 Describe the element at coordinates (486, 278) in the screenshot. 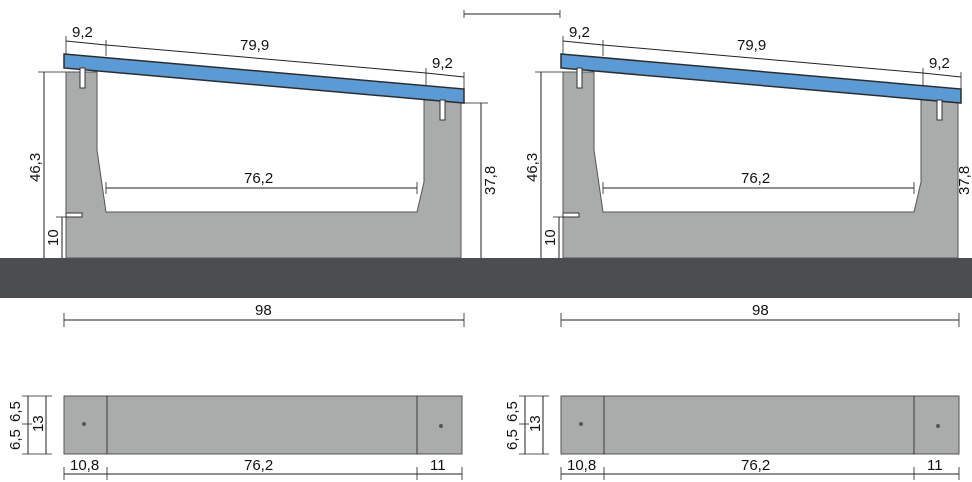

I see `ground-strip` at that location.